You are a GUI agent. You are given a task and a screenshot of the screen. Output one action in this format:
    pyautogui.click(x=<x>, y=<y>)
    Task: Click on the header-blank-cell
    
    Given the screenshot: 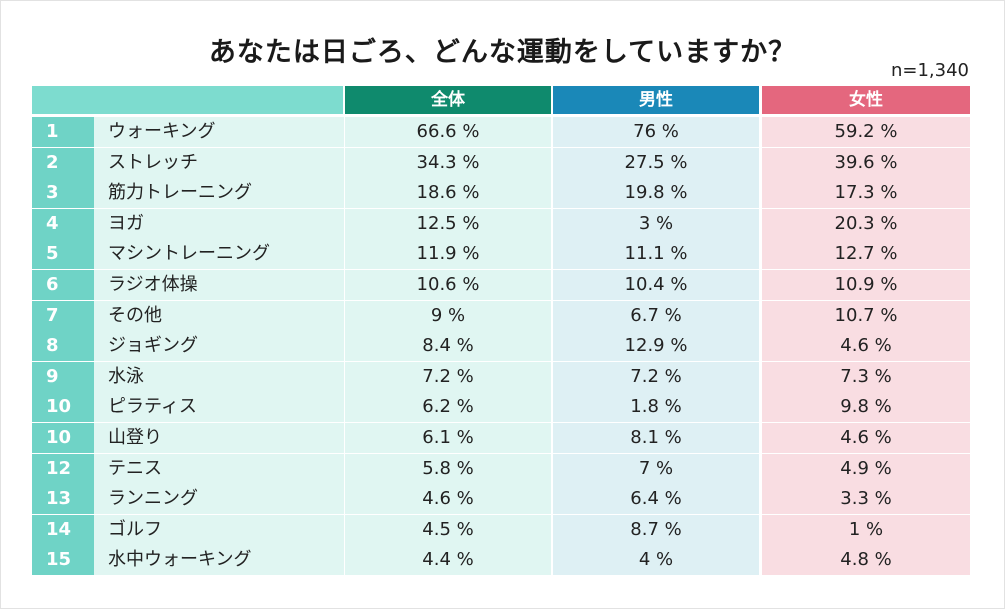 What is the action you would take?
    pyautogui.click(x=187, y=100)
    